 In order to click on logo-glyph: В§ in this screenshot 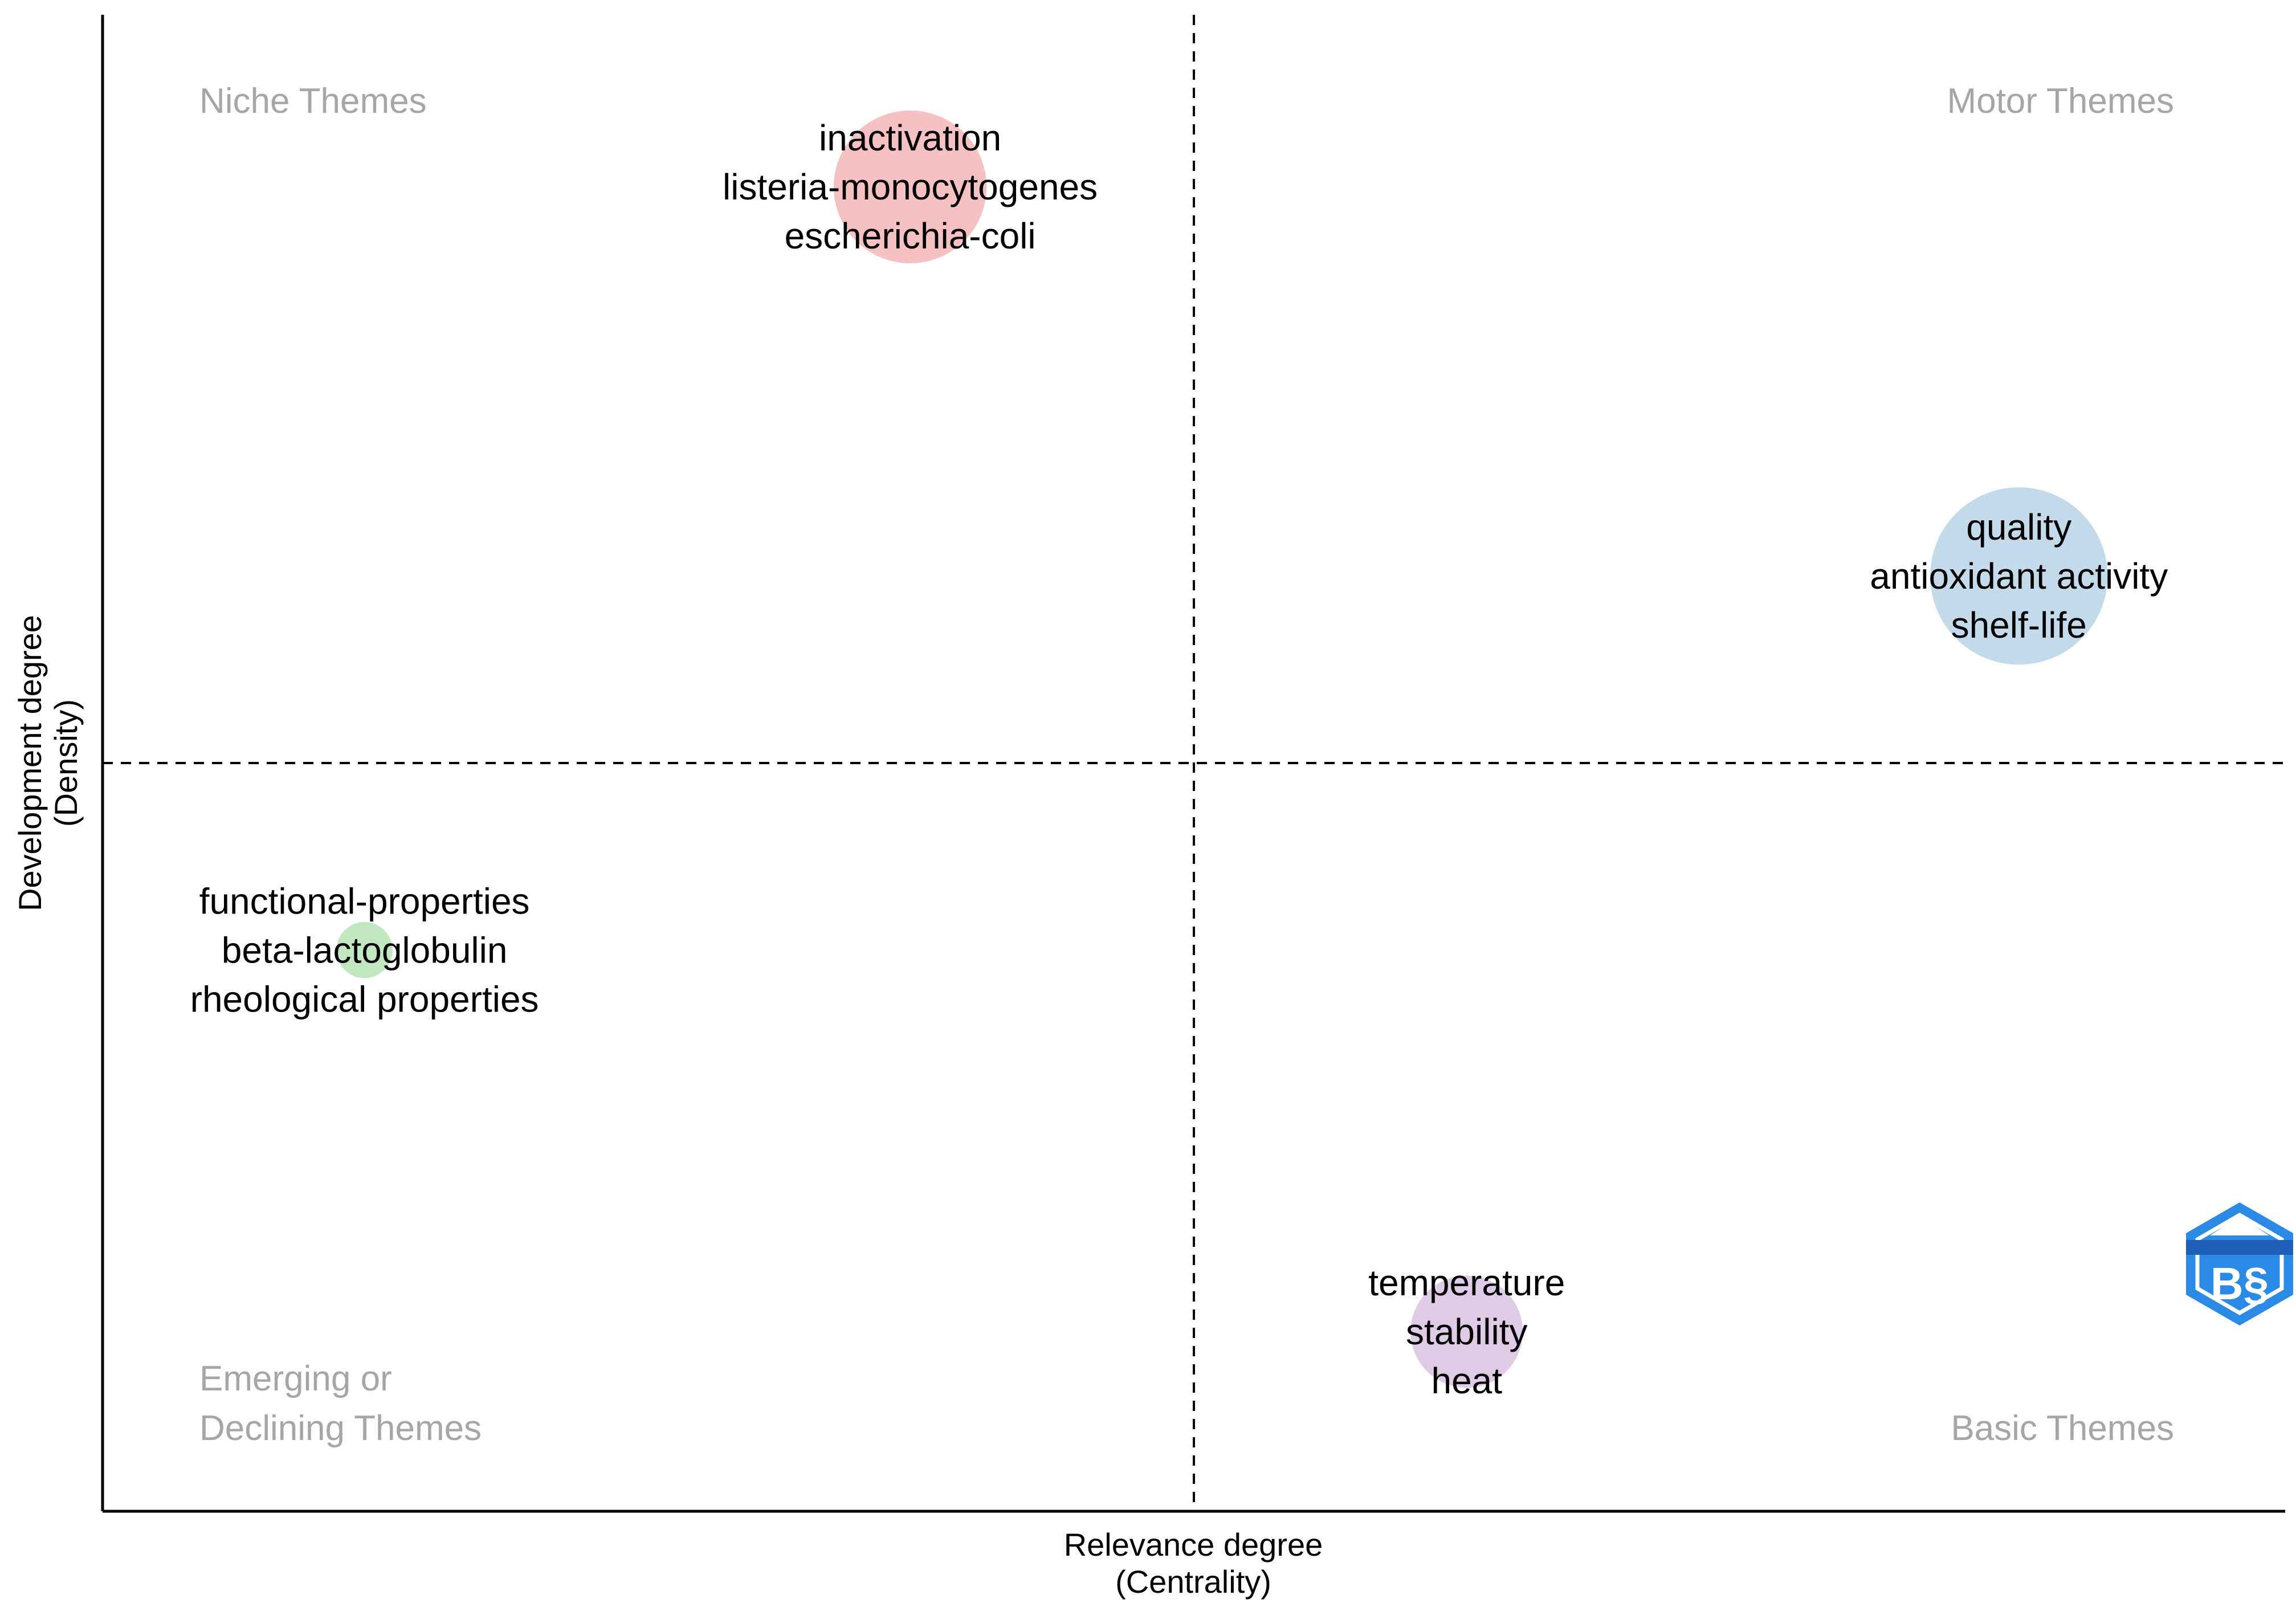, I will do `click(2240, 1283)`.